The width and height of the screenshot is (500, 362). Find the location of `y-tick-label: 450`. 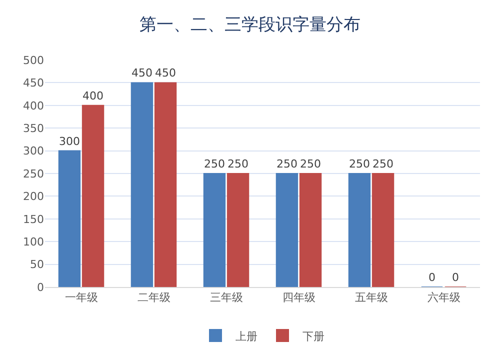

y-tick-label: 450 is located at coordinates (33, 83).